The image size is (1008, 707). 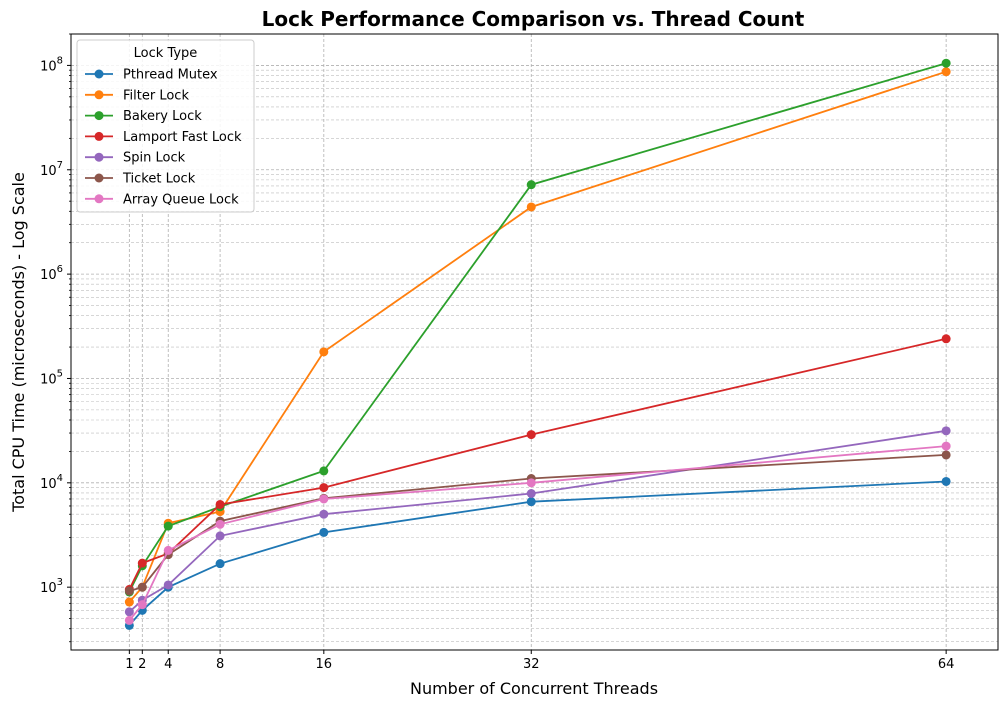 What do you see at coordinates (129, 664) in the screenshot?
I see `x-tick-label: 1` at bounding box center [129, 664].